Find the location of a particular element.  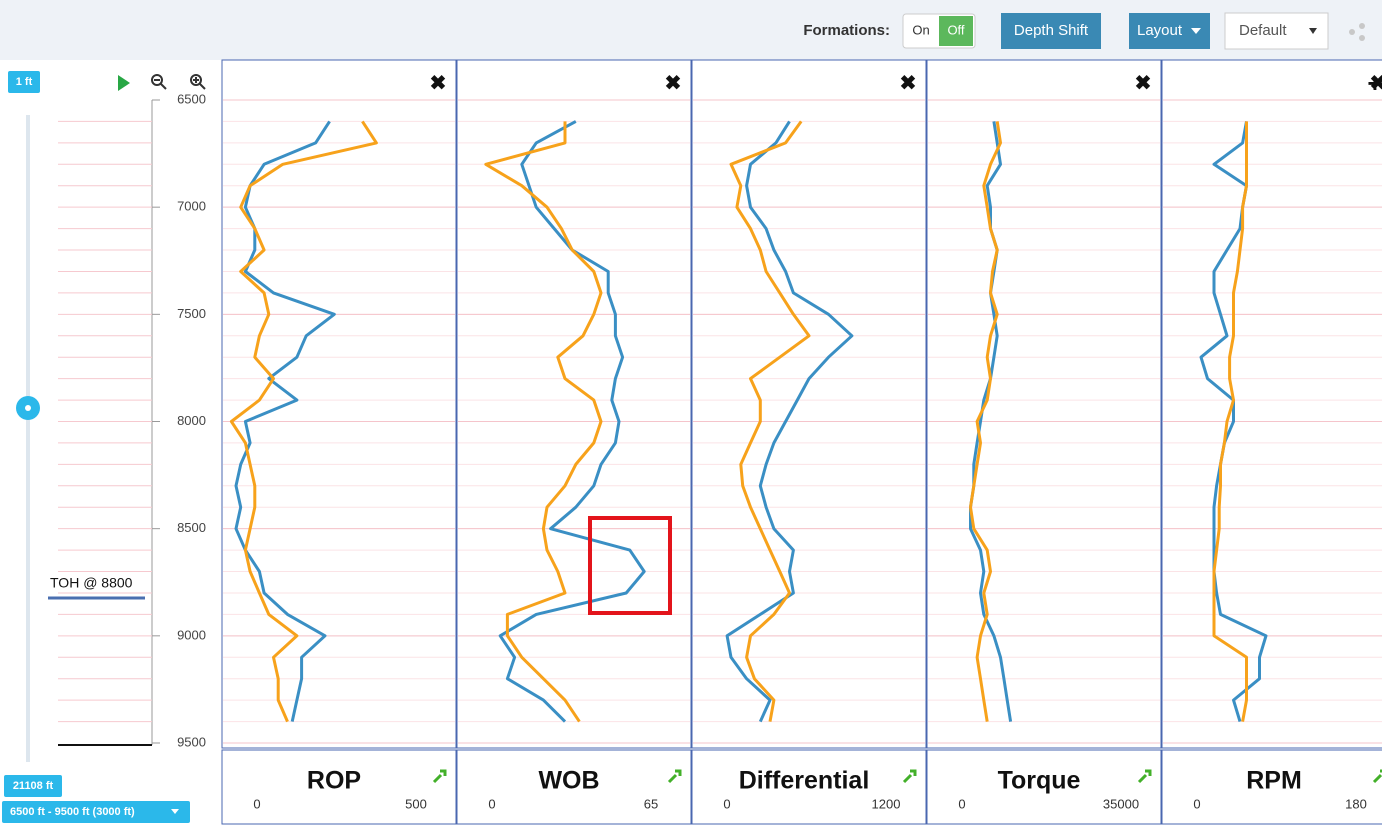

track-title: Differential is located at coordinates (804, 781).